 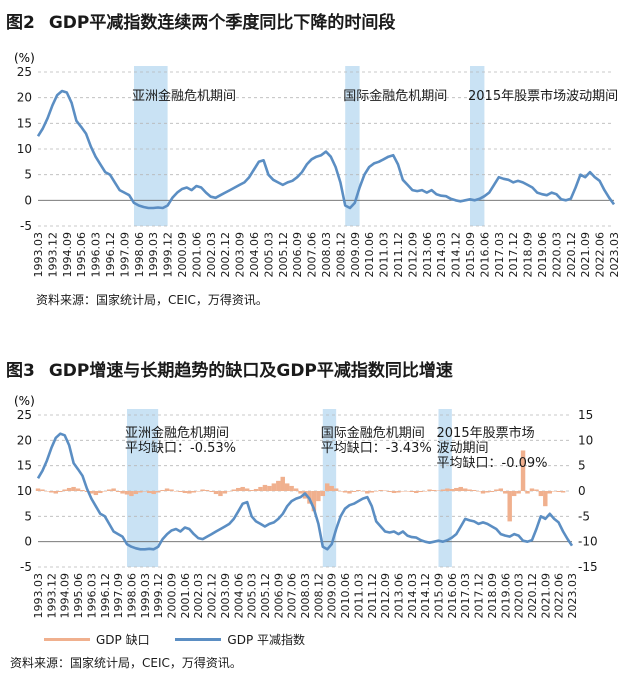 I want to click on x-tick-label: 2017.12, so click(x=479, y=596).